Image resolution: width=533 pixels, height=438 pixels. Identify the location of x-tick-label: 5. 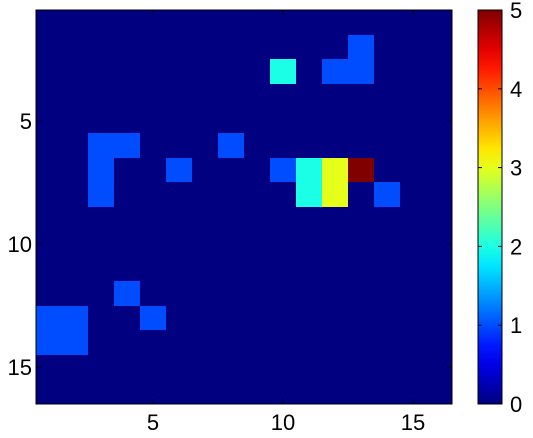
(153, 422).